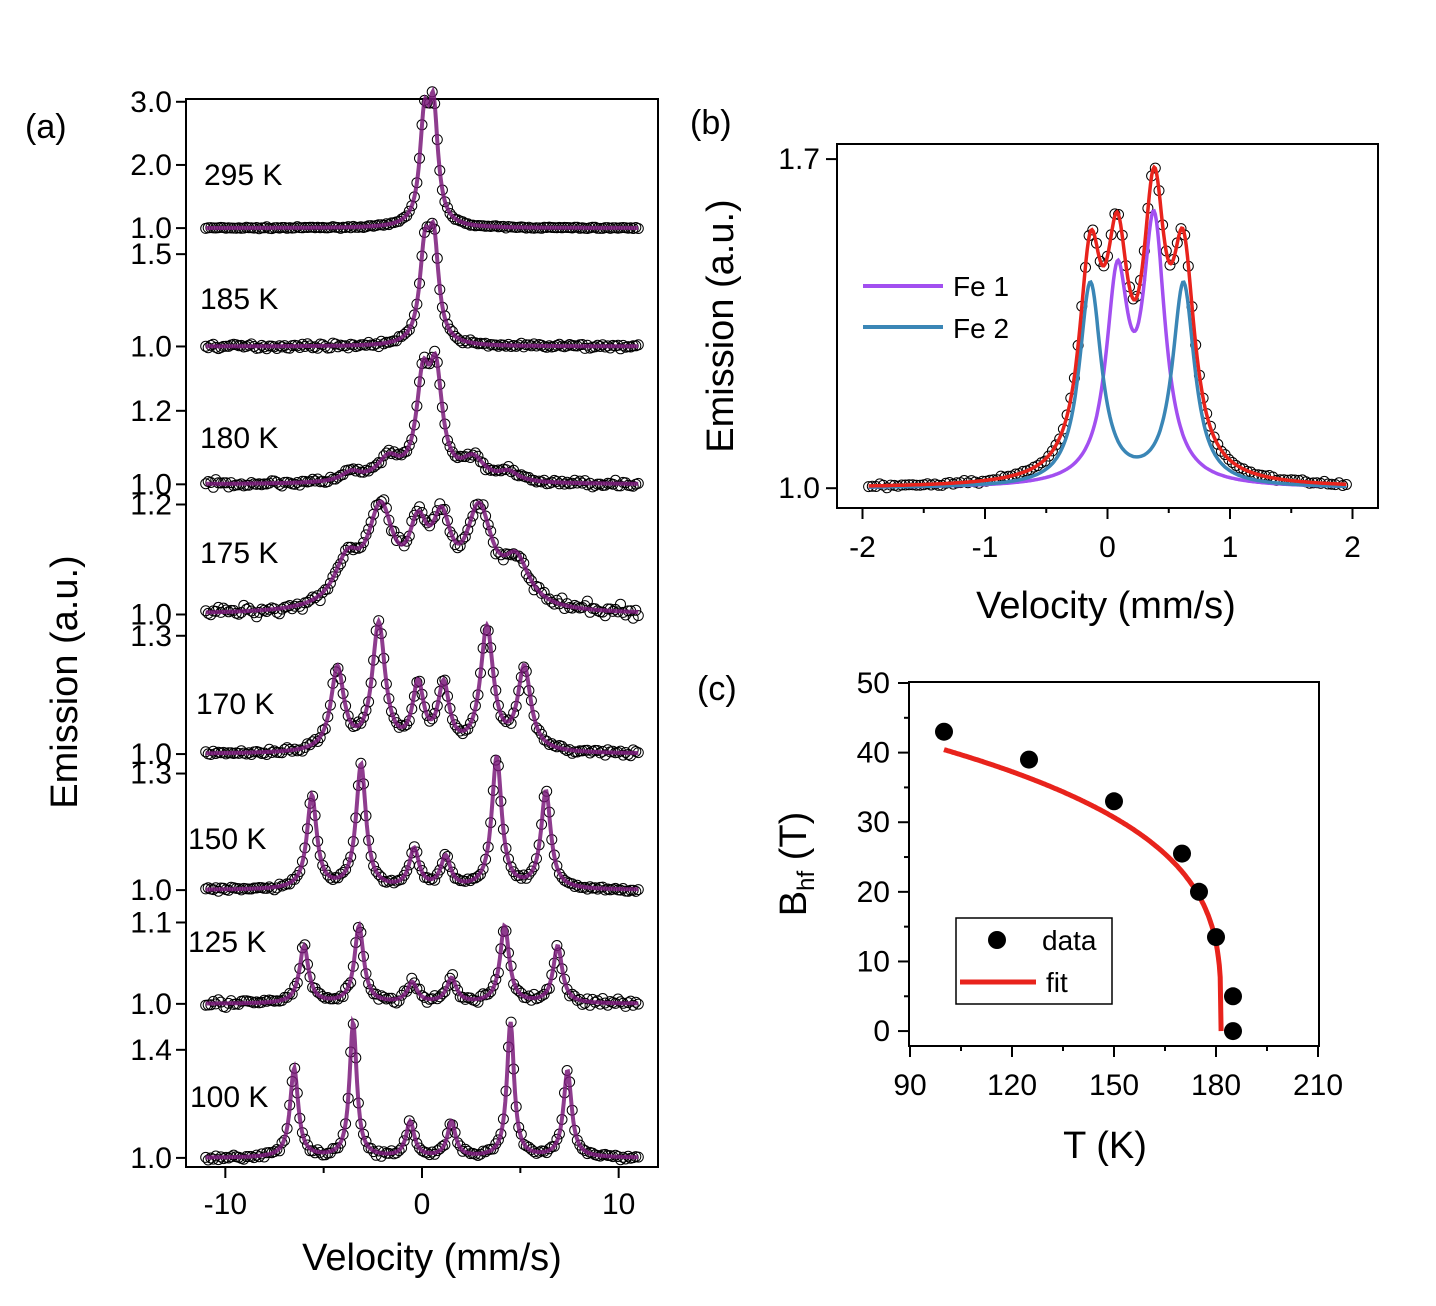 Image resolution: width=1436 pixels, height=1306 pixels. What do you see at coordinates (1106, 606) in the screenshot?
I see `panel-b-x-axis-title: Velocity (mm/s)` at bounding box center [1106, 606].